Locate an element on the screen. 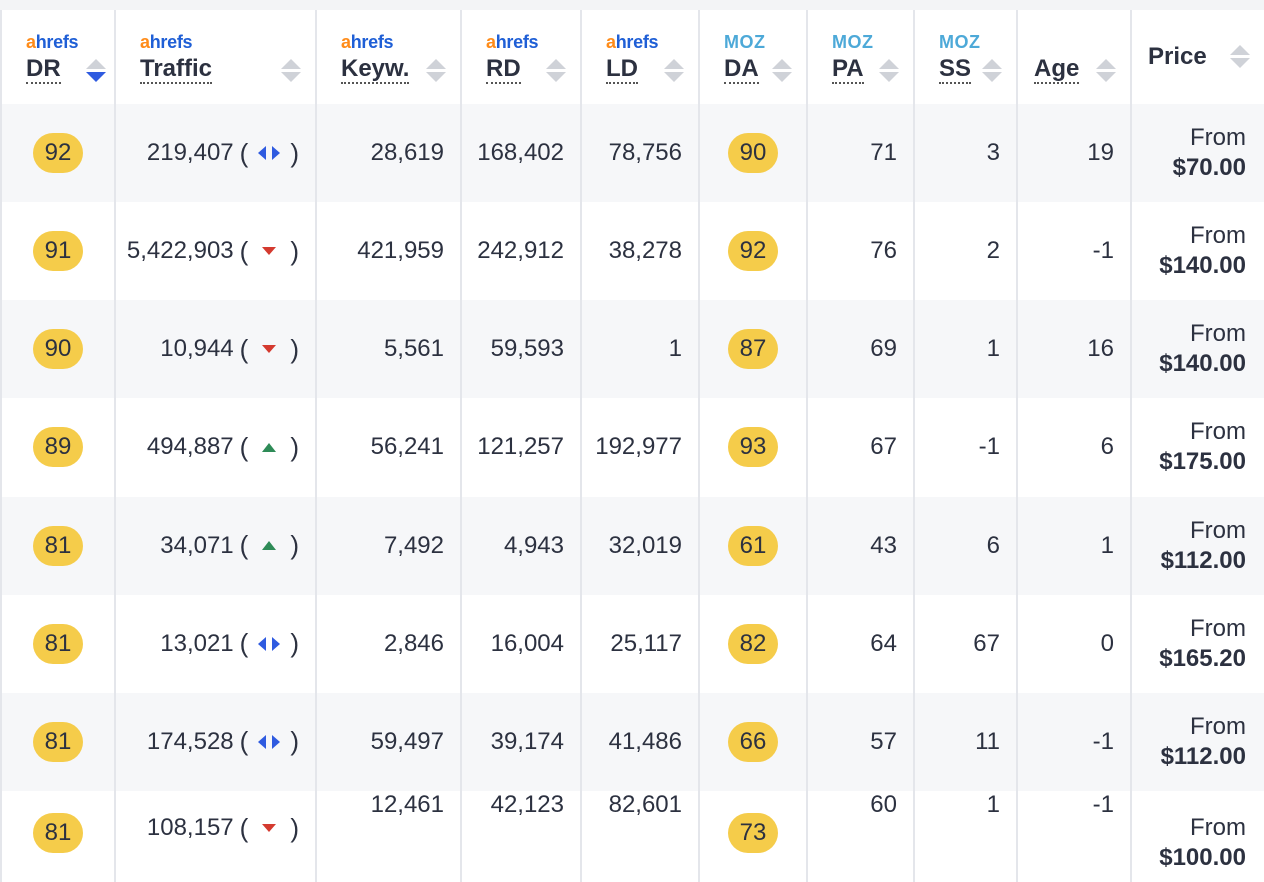 The image size is (1264, 882). header-dr: ahrefs DR is located at coordinates (58, 57).